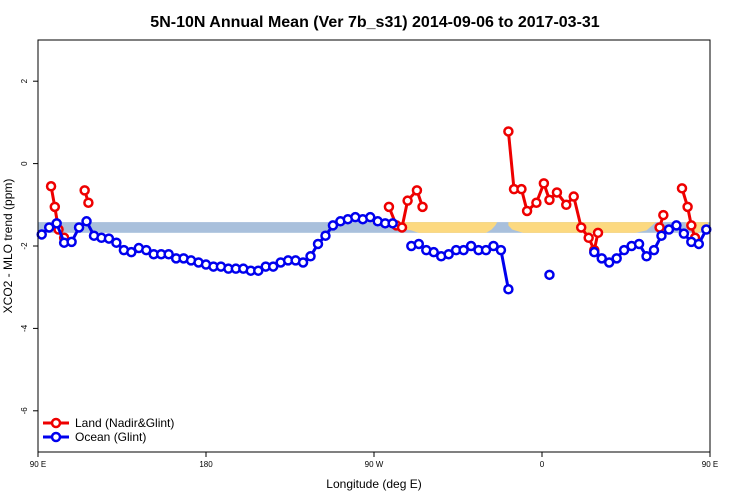 Image resolution: width=750 pixels, height=500 pixels. Describe the element at coordinates (542, 464) in the screenshot. I see `x-tick-label: 0` at that location.